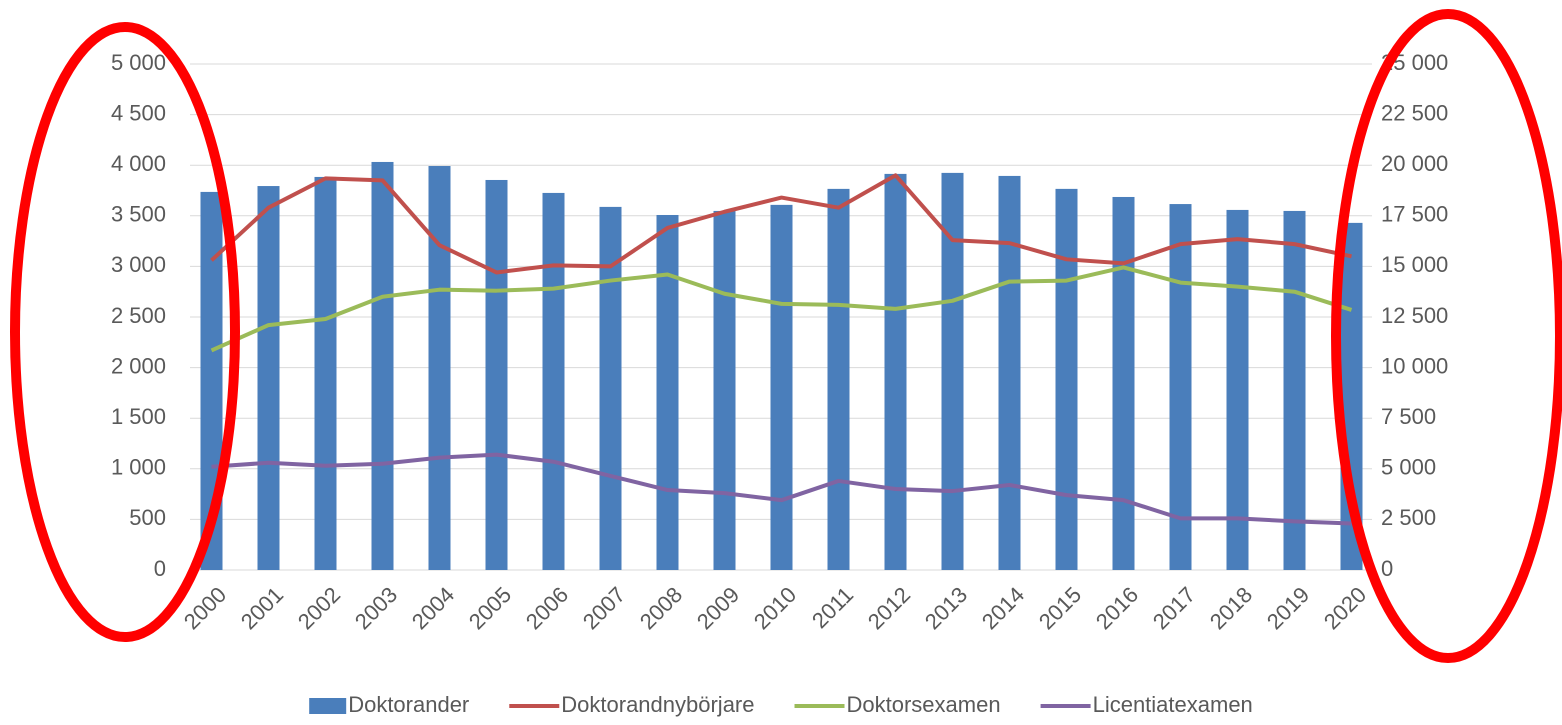 The image size is (1562, 725). What do you see at coordinates (1173, 704) in the screenshot?
I see `legend-label: Licentiatexamen` at bounding box center [1173, 704].